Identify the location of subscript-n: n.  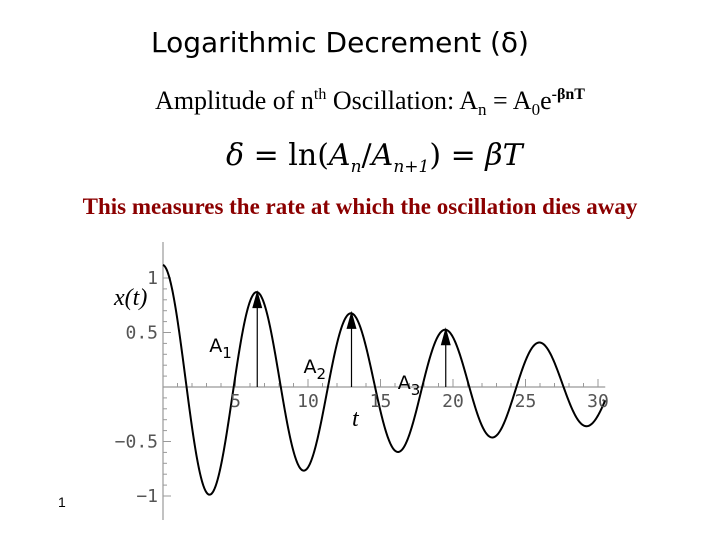
(482, 109).